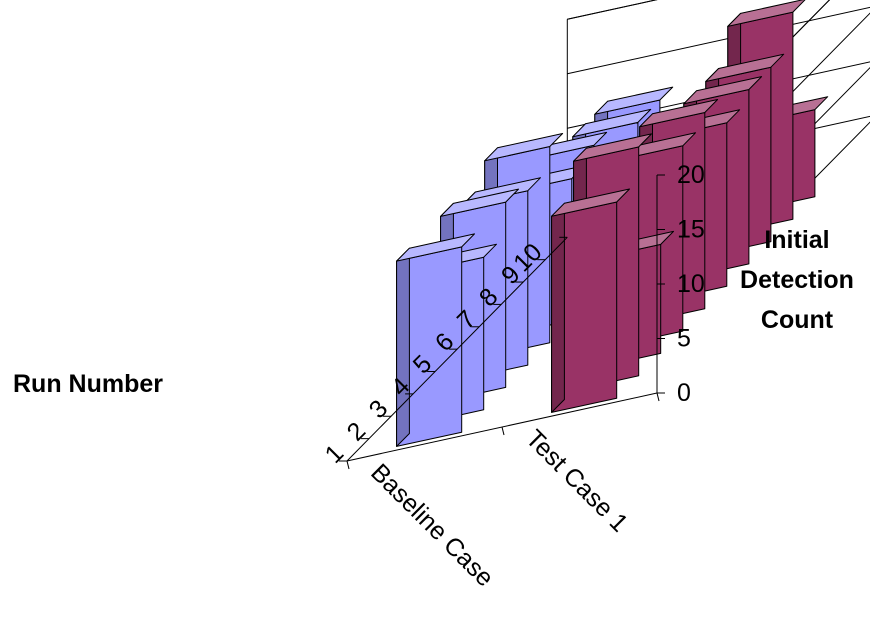 The image size is (870, 617). What do you see at coordinates (797, 320) in the screenshot?
I see `z-axis-title-line-3: Count` at bounding box center [797, 320].